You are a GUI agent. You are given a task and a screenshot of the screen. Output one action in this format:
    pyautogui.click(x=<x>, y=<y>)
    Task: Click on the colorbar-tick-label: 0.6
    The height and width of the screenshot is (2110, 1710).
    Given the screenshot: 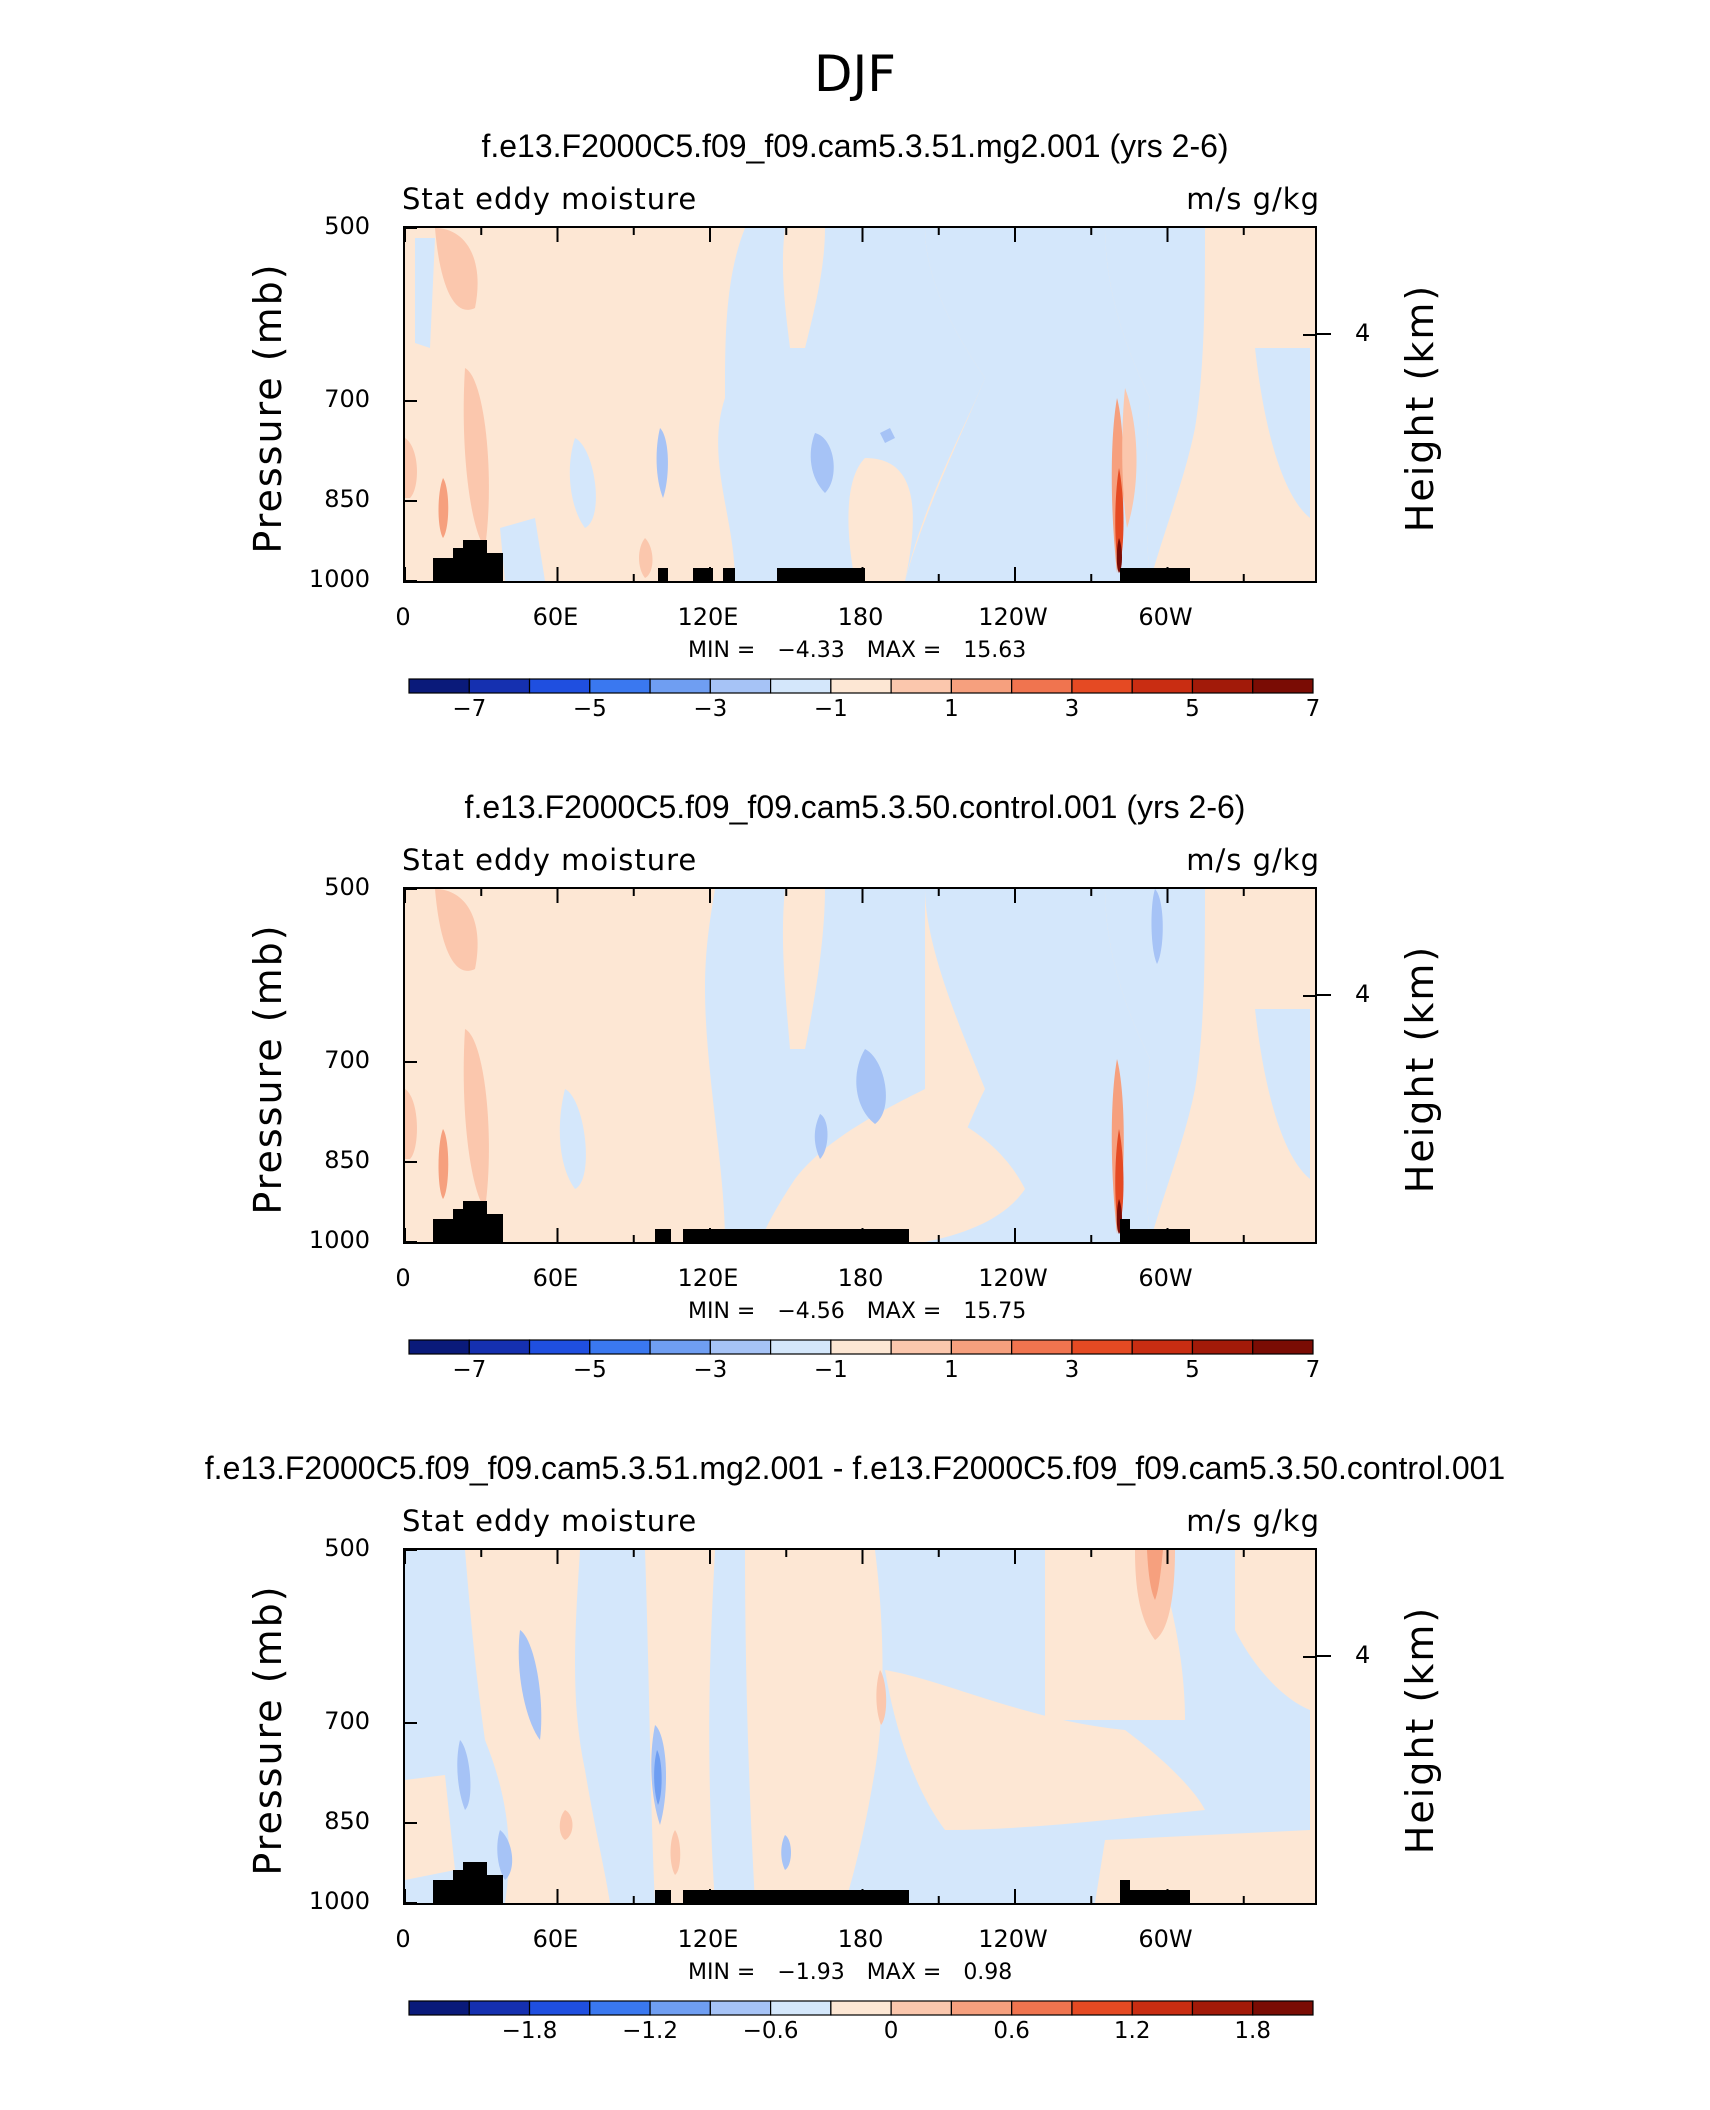 What is the action you would take?
    pyautogui.click(x=1011, y=2031)
    